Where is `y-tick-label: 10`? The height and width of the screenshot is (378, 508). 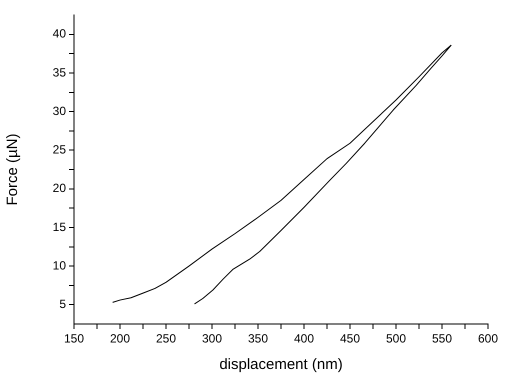
y-tick-label: 10 is located at coordinates (59, 265).